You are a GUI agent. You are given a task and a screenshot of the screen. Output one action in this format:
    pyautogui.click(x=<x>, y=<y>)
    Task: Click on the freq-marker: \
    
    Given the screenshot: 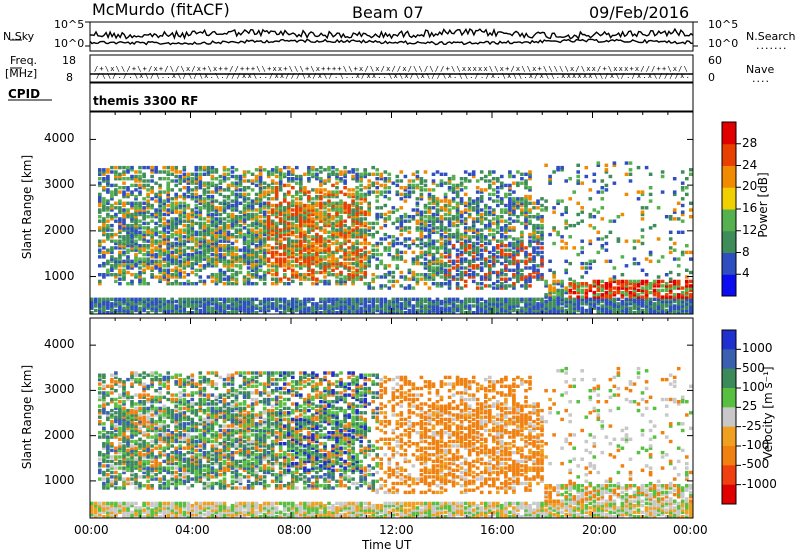 What is the action you would take?
    pyautogui.click(x=350, y=69)
    